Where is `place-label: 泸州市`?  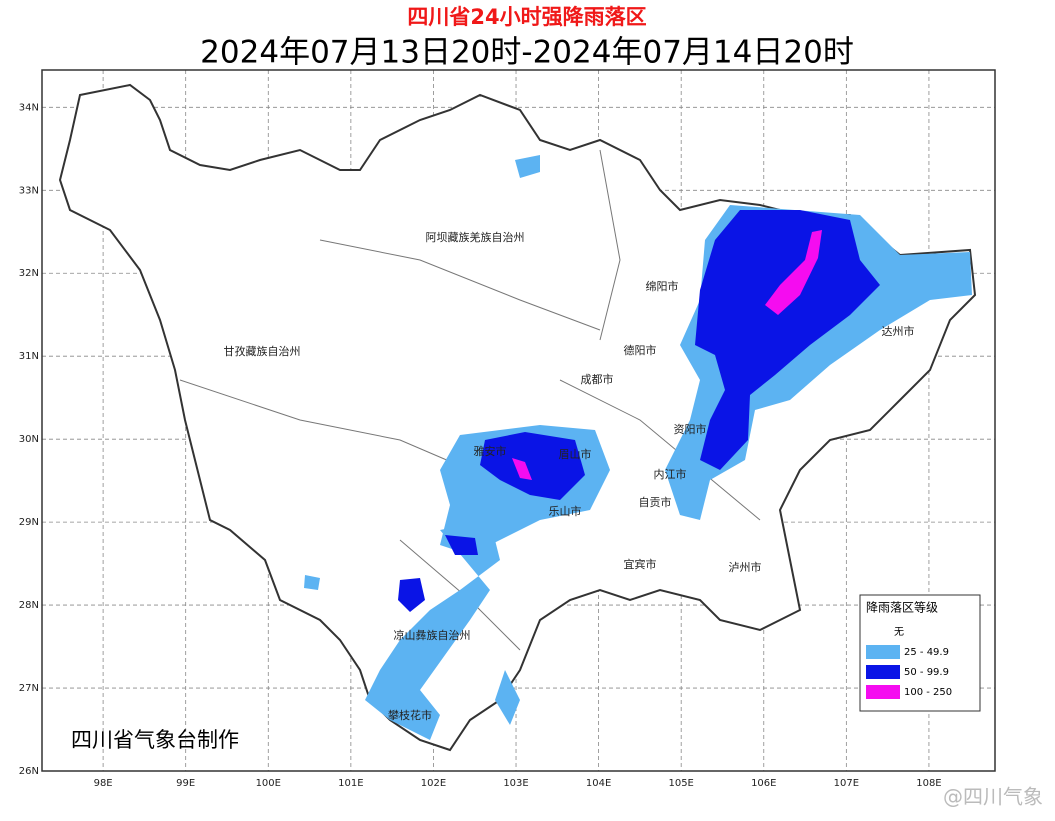 place-label: 泸州市 is located at coordinates (745, 567).